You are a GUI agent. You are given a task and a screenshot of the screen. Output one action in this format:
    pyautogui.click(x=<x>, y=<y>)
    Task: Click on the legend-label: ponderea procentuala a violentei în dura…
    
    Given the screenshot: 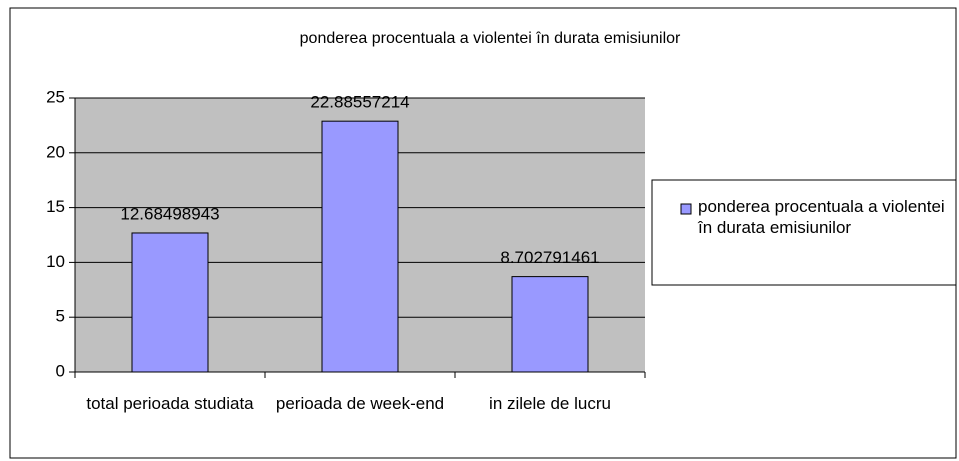 What is the action you would take?
    pyautogui.click(x=821, y=217)
    